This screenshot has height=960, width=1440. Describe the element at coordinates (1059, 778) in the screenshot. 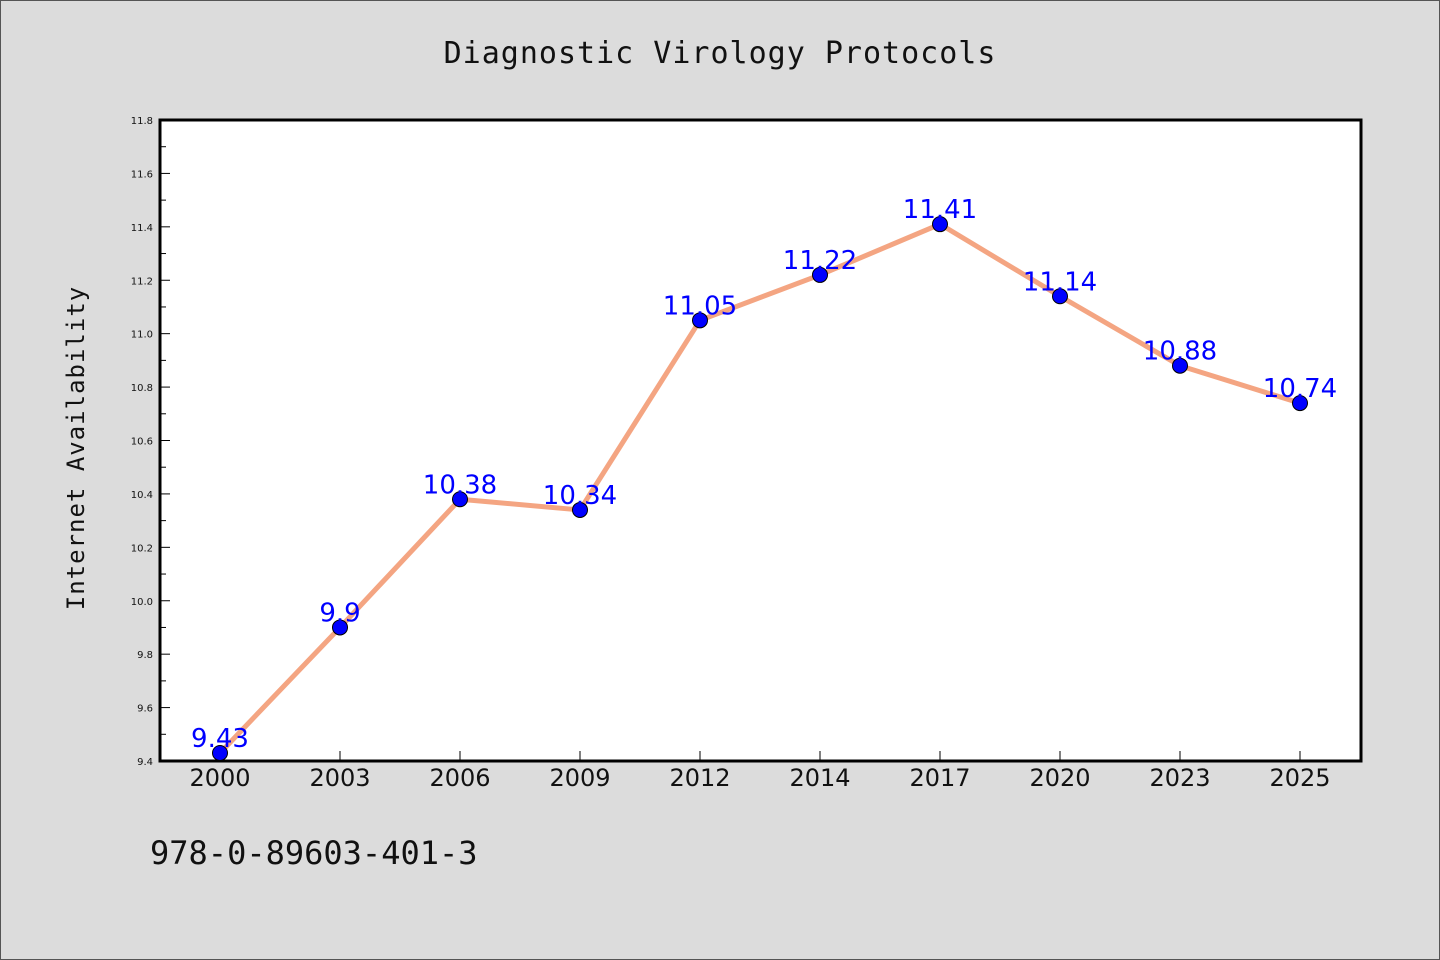

I see `x-tick-label: 2020` at that location.